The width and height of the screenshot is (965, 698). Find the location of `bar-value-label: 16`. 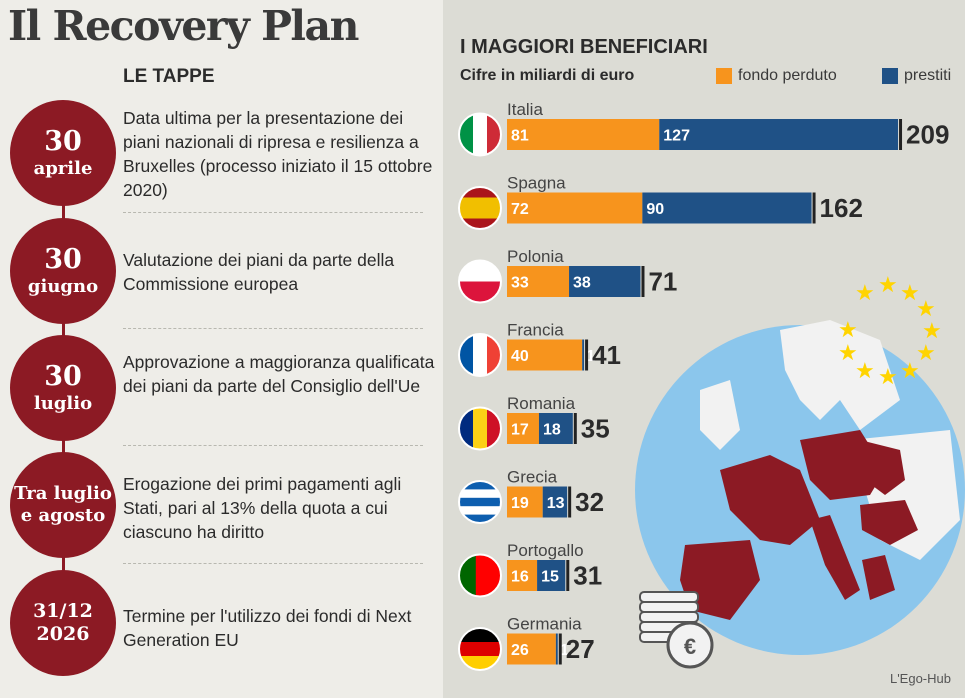

bar-value-label: 16 is located at coordinates (520, 577).